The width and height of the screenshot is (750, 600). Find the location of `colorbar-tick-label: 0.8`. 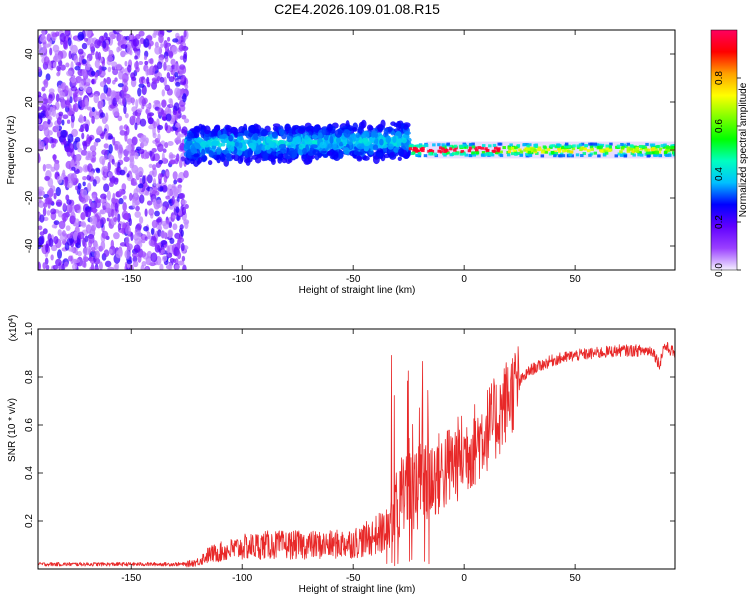

colorbar-tick-label: 0.8 is located at coordinates (719, 78).